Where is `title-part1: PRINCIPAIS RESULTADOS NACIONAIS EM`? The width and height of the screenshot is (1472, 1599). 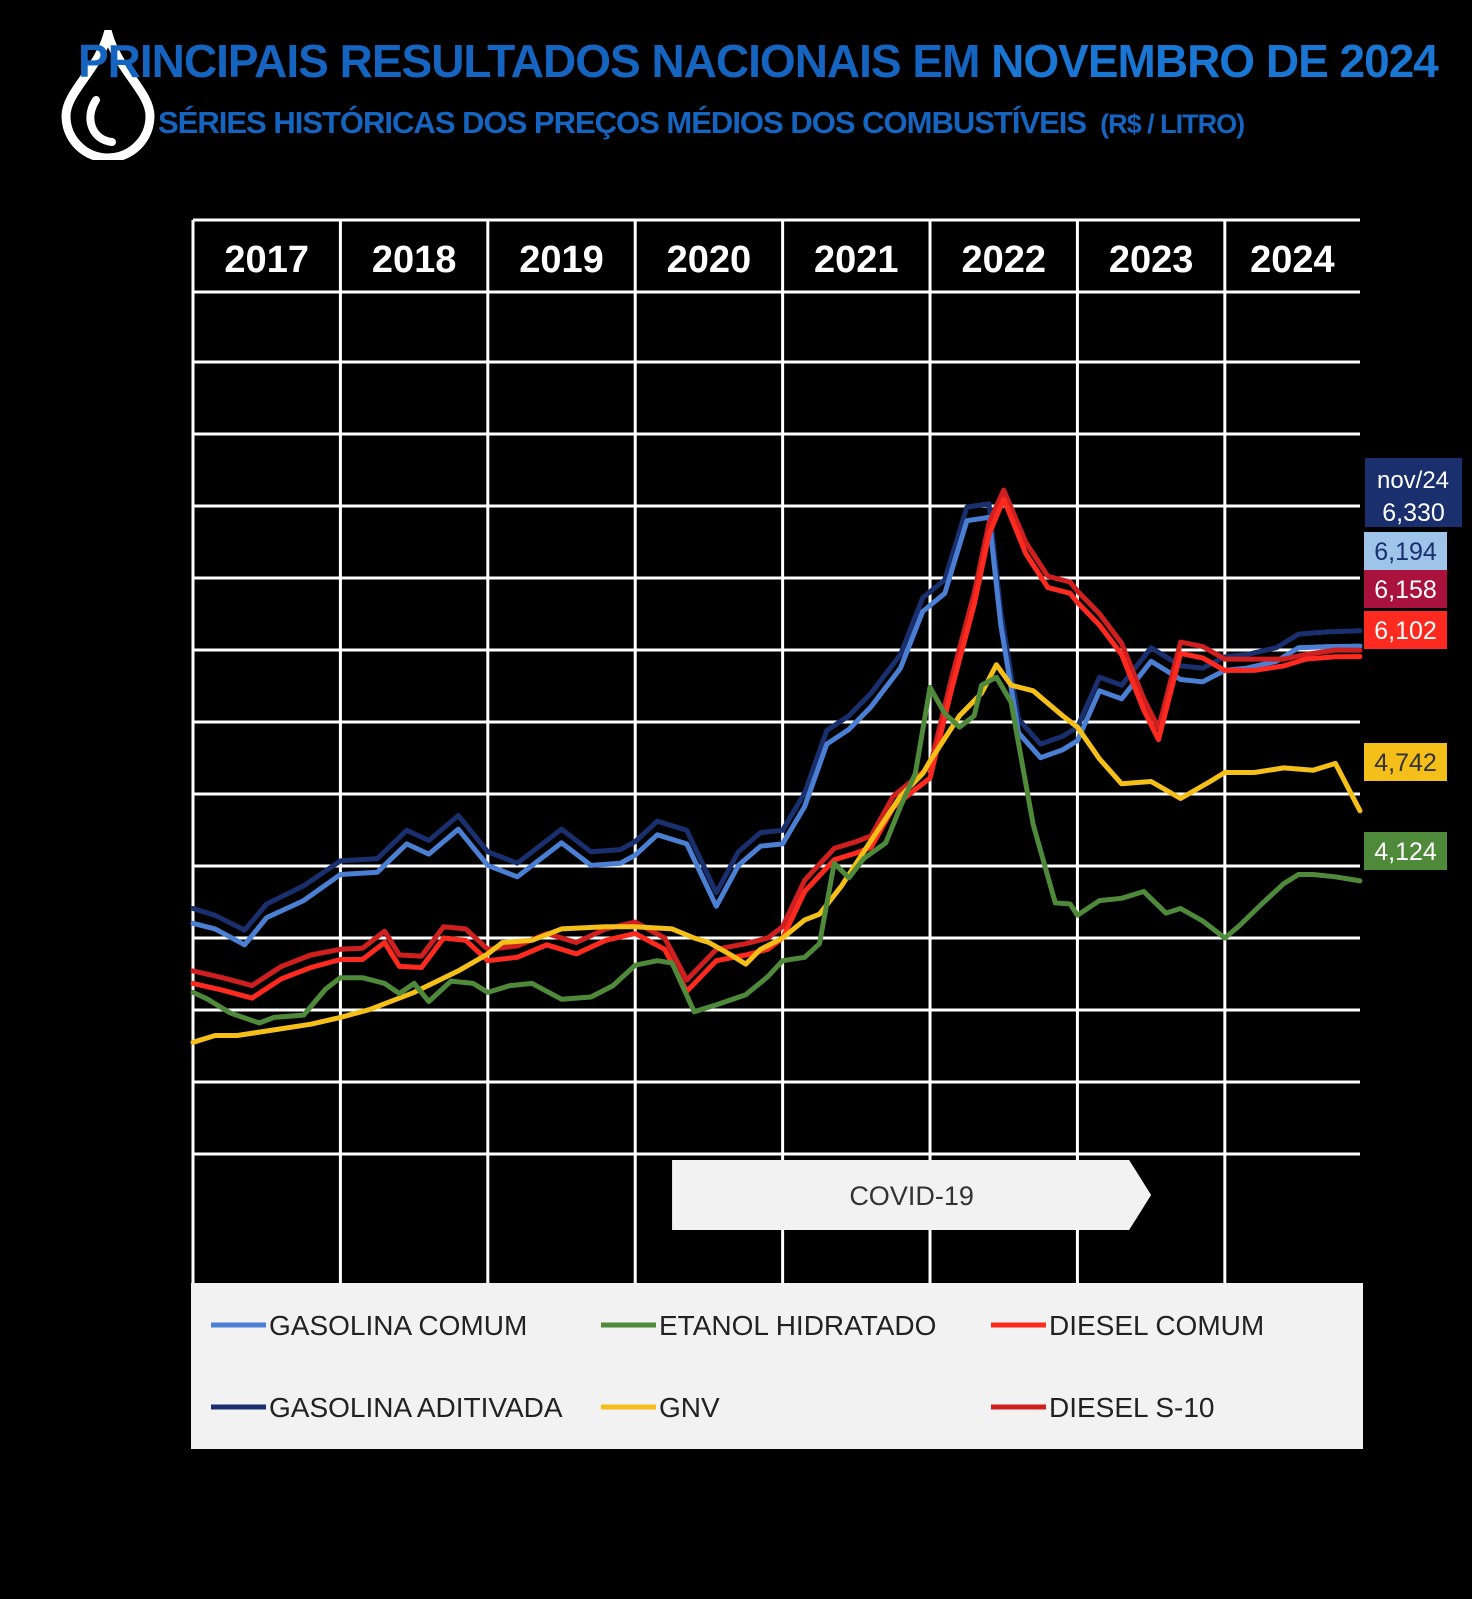 title-part1: PRINCIPAIS RESULTADOS NACIONAIS EM is located at coordinates (529, 61).